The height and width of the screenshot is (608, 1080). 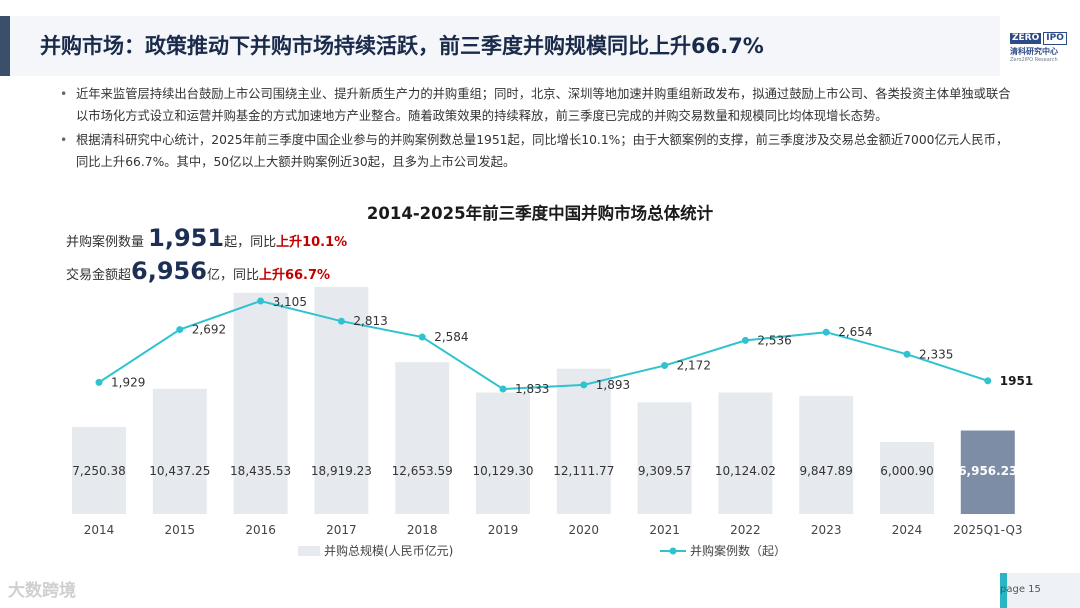 What do you see at coordinates (826, 454) in the screenshot?
I see `bar-2023` at bounding box center [826, 454].